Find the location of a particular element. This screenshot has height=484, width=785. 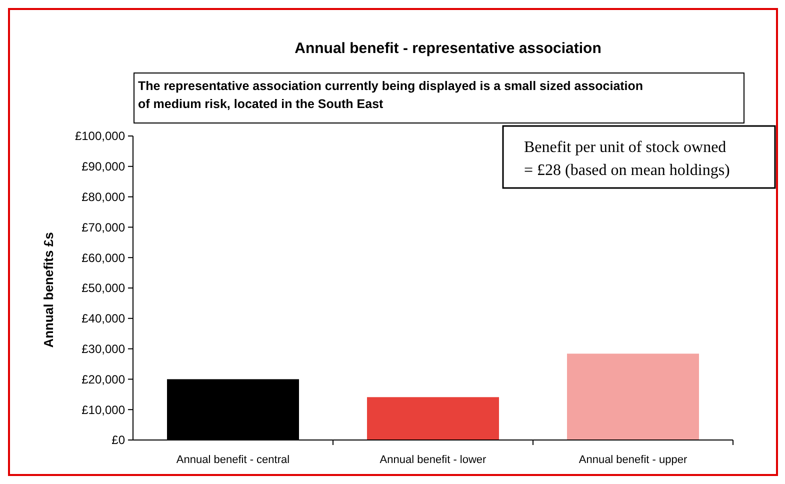

x-tick-label: Annual benefit - central is located at coordinates (233, 460).